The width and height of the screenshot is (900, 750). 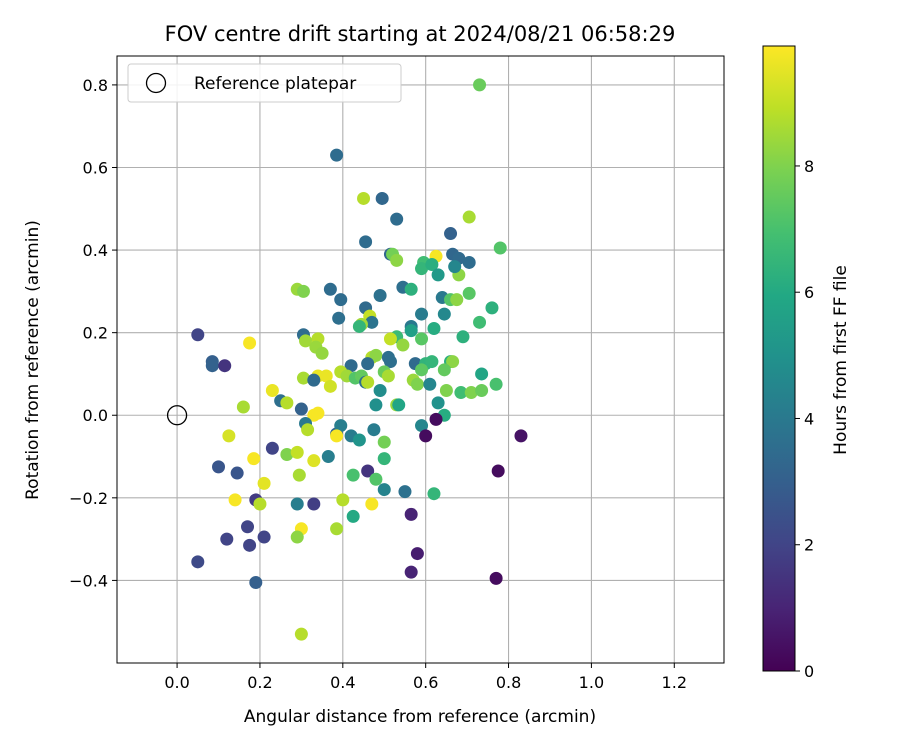 I want to click on y-tick-label: 0.0, so click(x=95, y=415).